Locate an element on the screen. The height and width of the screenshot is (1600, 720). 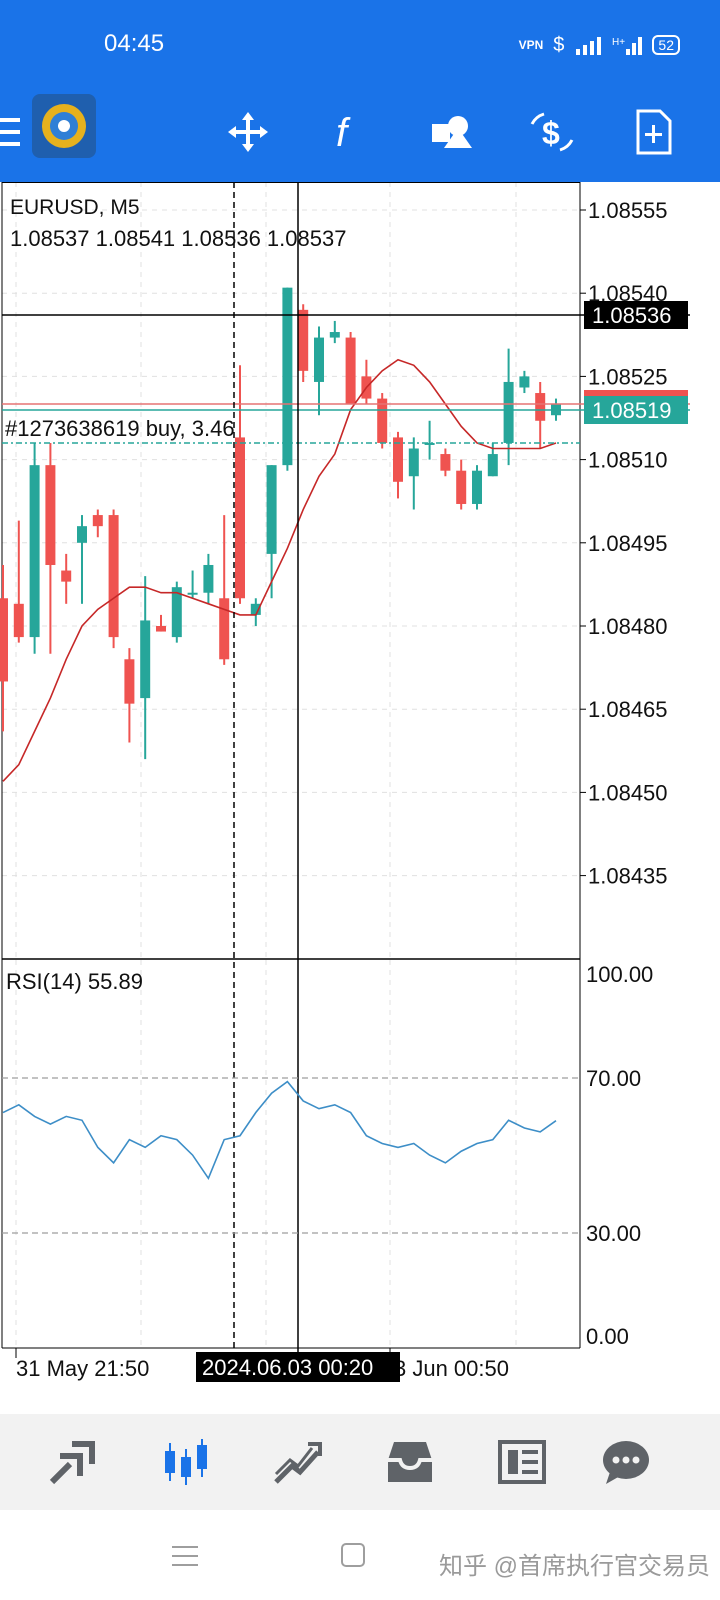
home-icon is located at coordinates (353, 1555).